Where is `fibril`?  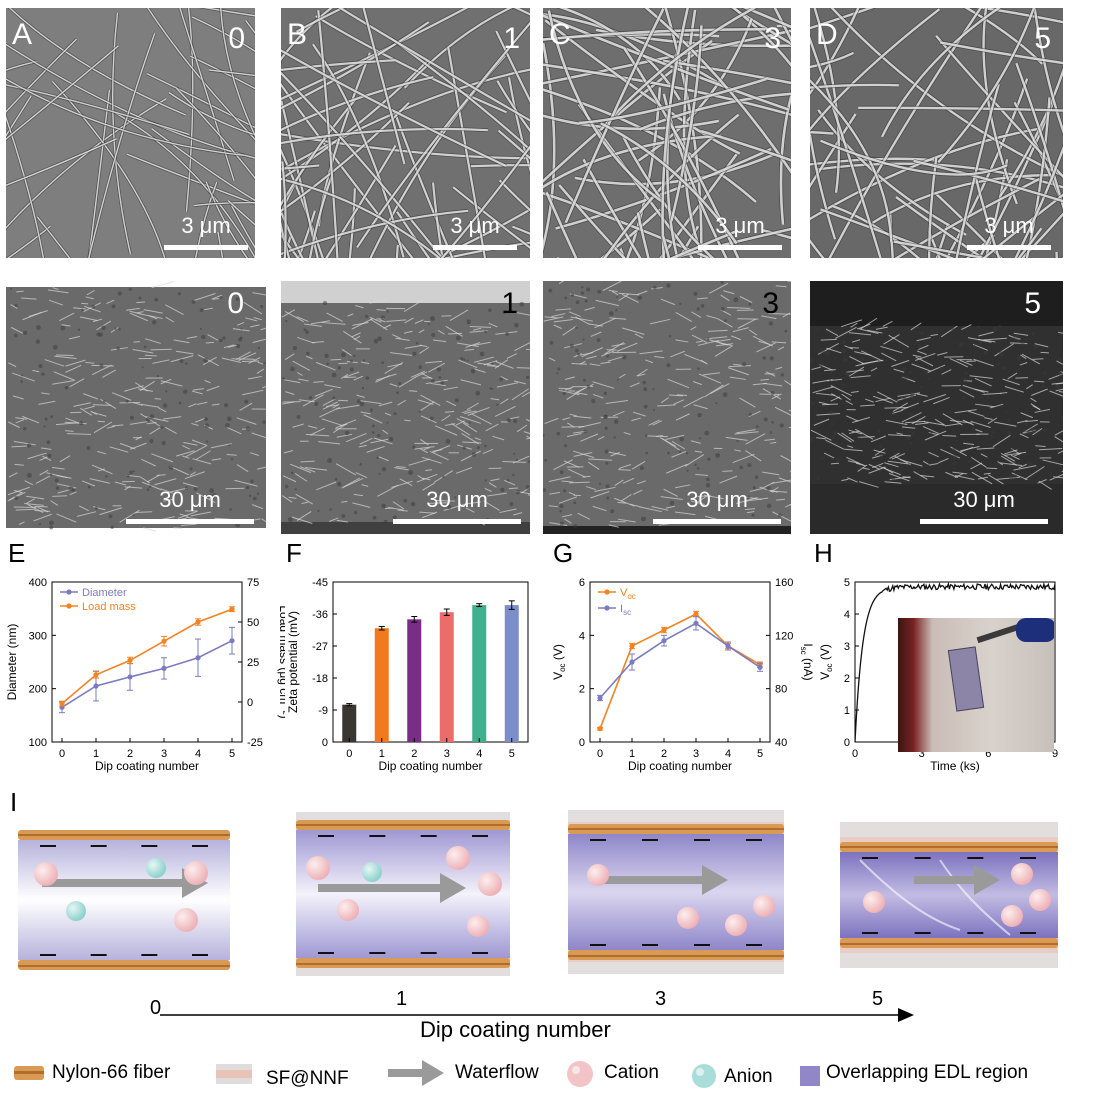
fibril is located at coordinates (975, 897).